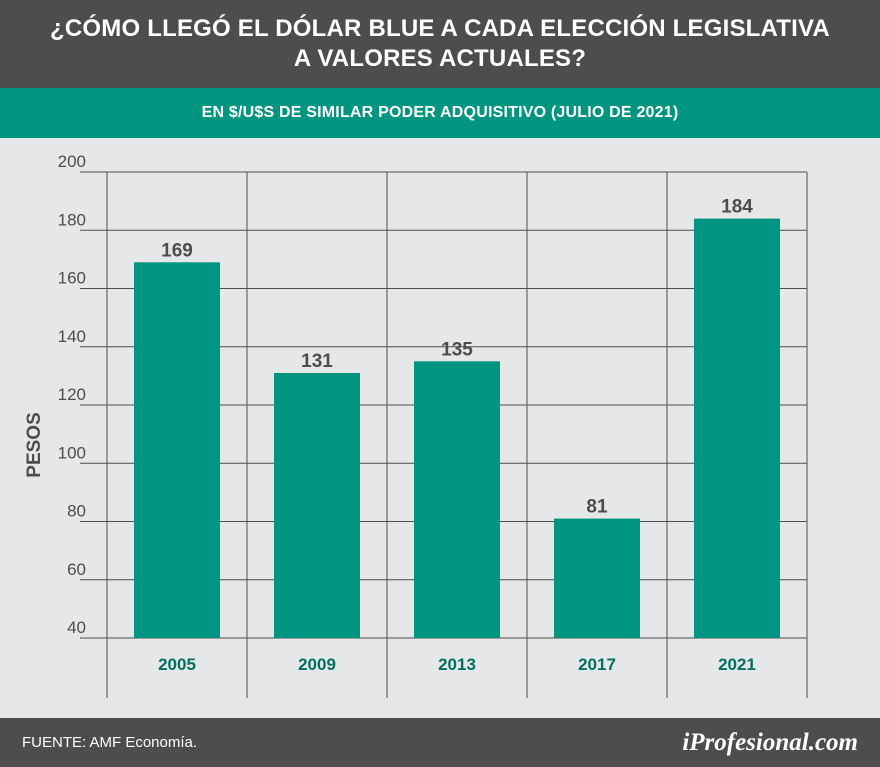 This screenshot has width=880, height=767. Describe the element at coordinates (770, 742) in the screenshot. I see `brand-logo: iProfesional.com` at that location.